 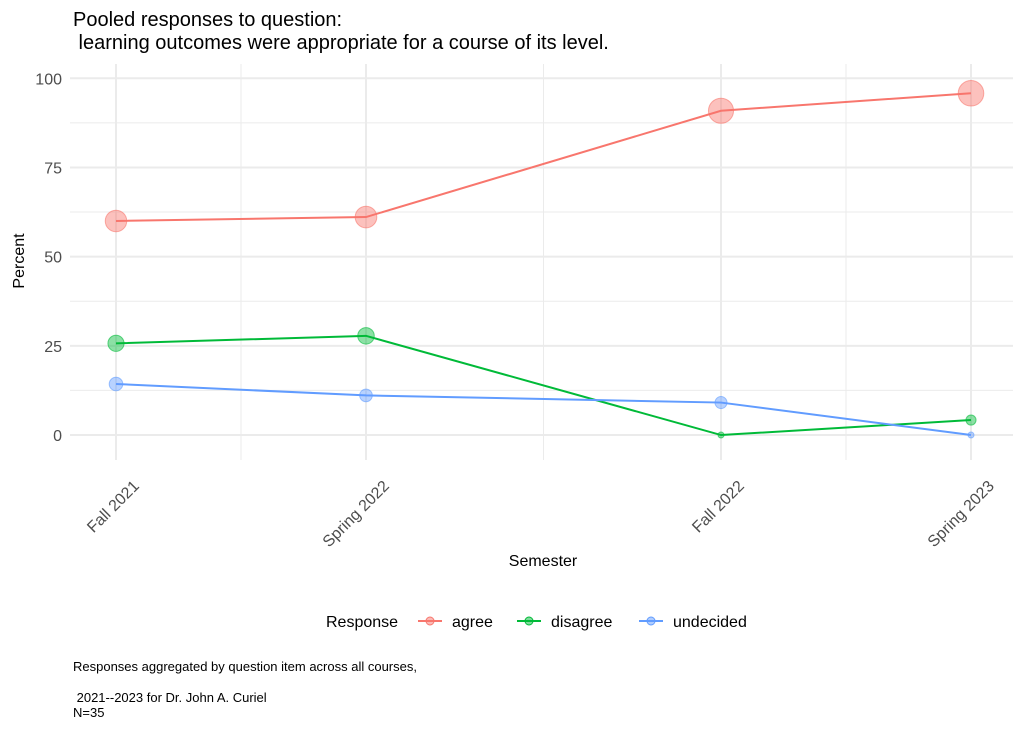 What do you see at coordinates (543, 157) in the screenshot?
I see `series-line-agree` at bounding box center [543, 157].